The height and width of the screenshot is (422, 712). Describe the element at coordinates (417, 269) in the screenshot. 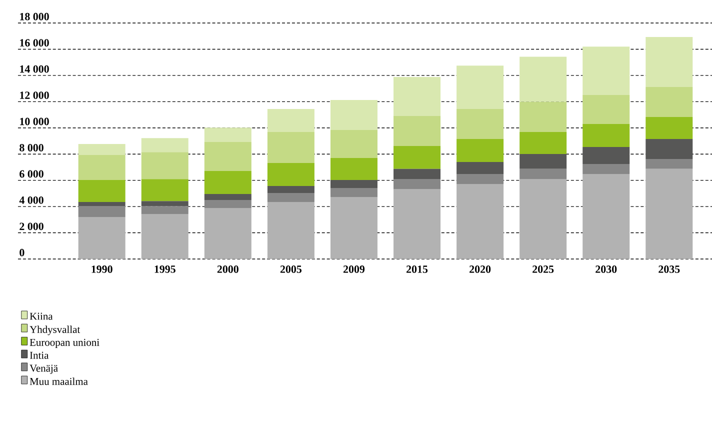

I see `x-tick-label: 2015` at that location.